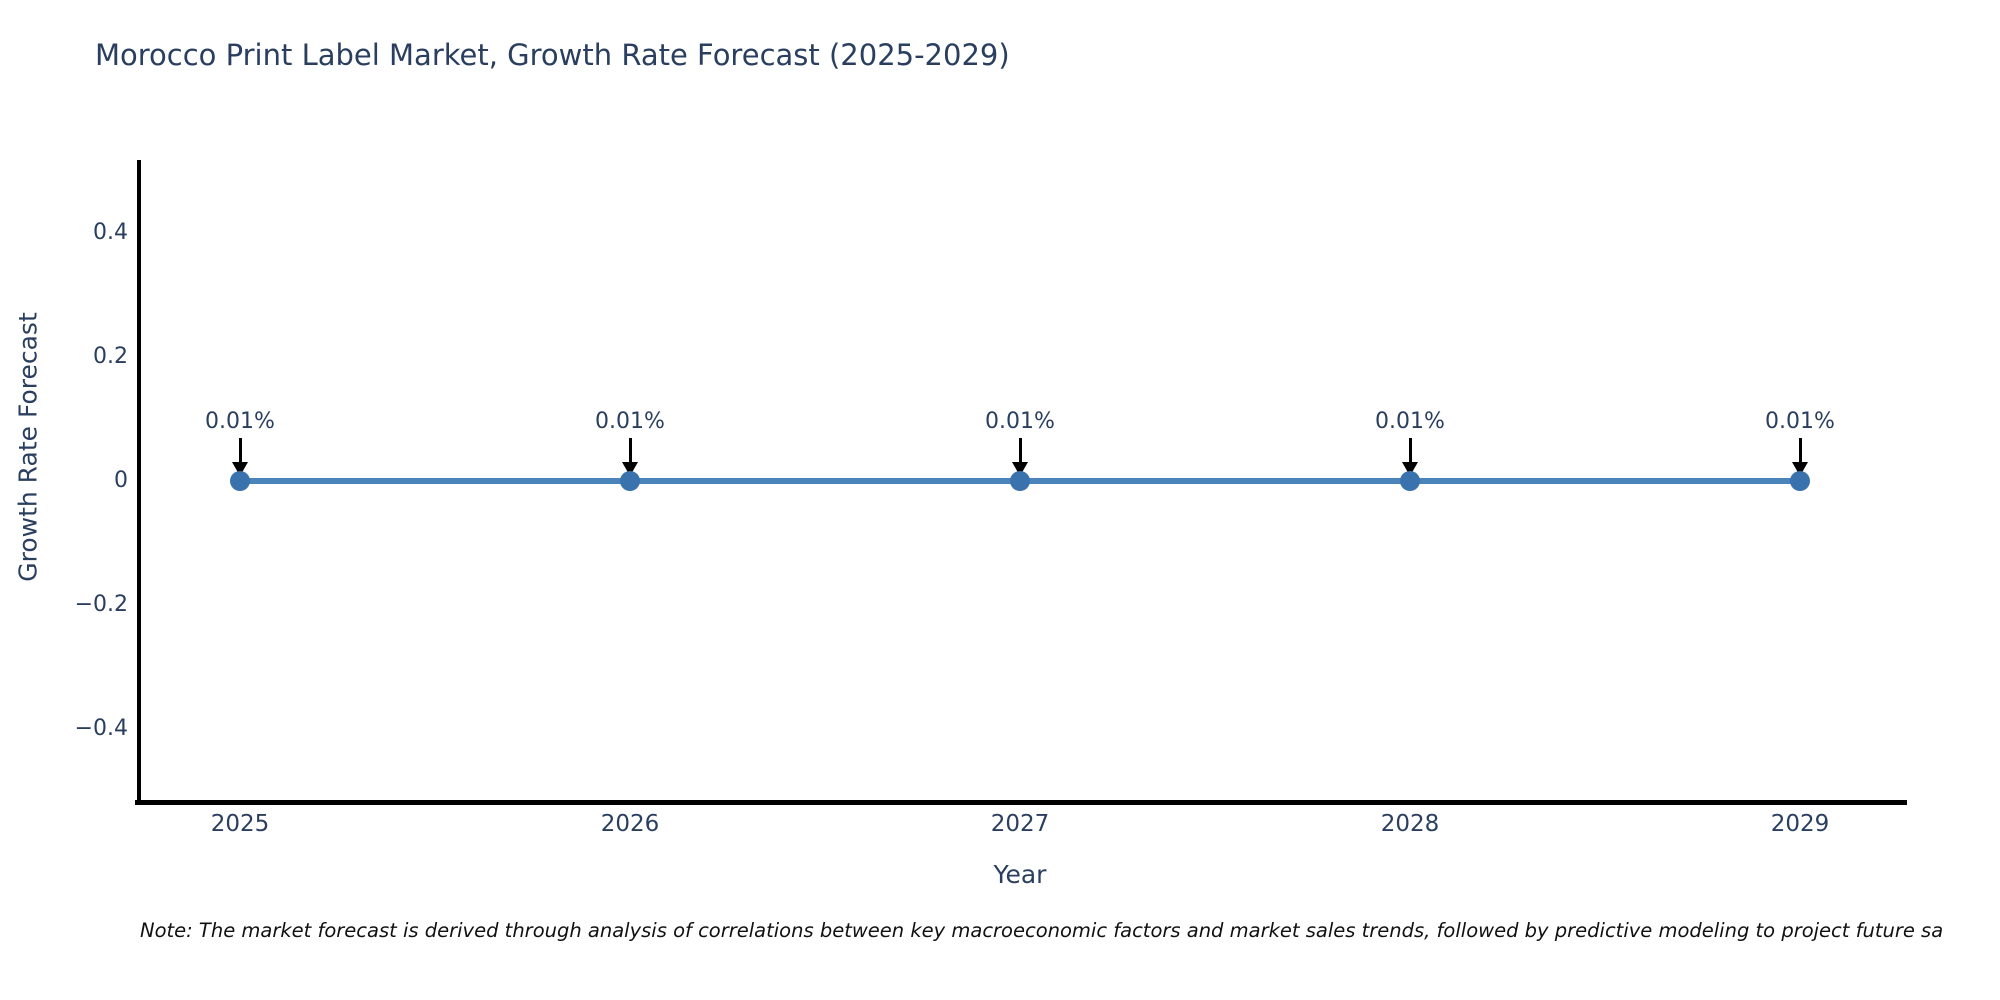 Image resolution: width=2000 pixels, height=1000 pixels. Describe the element at coordinates (1020, 824) in the screenshot. I see `x-tick-label: 2027` at that location.